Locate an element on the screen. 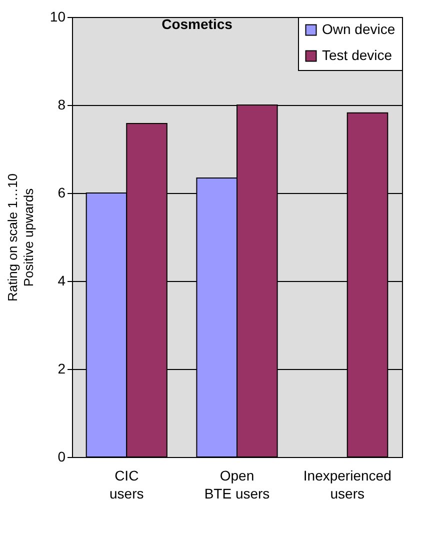  y-tick-label: 2 is located at coordinates (62, 368).